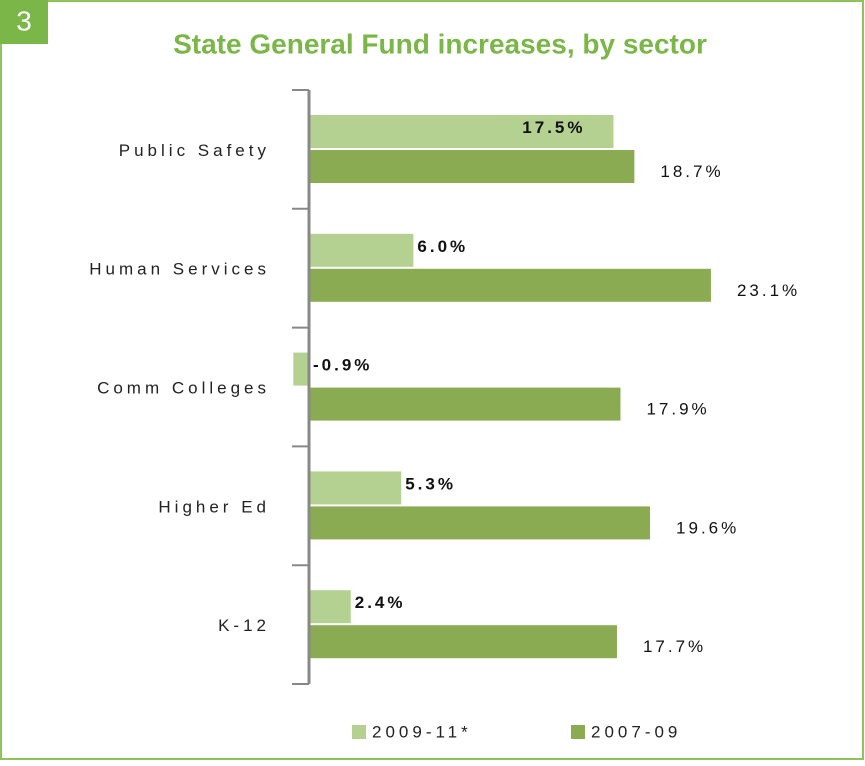 The width and height of the screenshot is (865, 766). What do you see at coordinates (636, 731) in the screenshot?
I see `legend-label: 2007-09` at bounding box center [636, 731].